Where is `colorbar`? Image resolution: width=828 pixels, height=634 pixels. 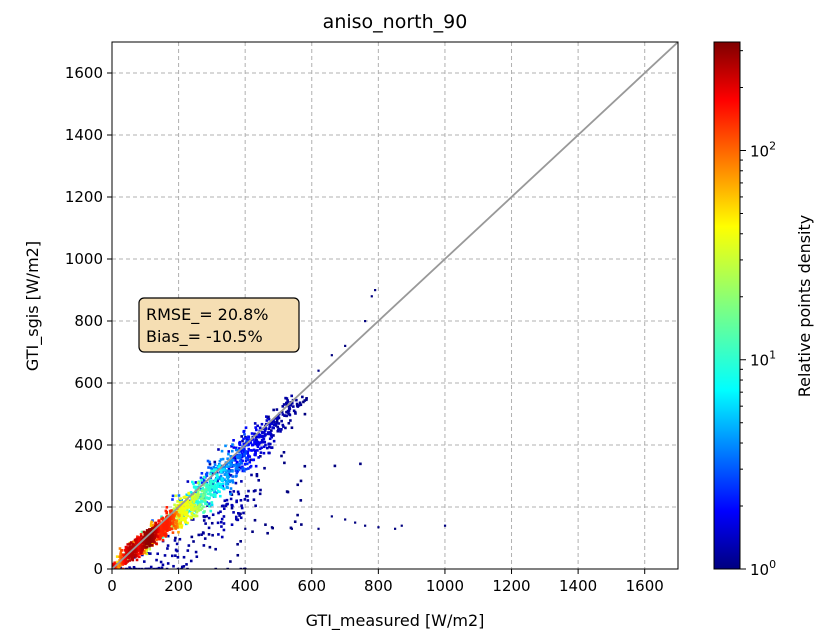 colorbar is located at coordinates (727, 305).